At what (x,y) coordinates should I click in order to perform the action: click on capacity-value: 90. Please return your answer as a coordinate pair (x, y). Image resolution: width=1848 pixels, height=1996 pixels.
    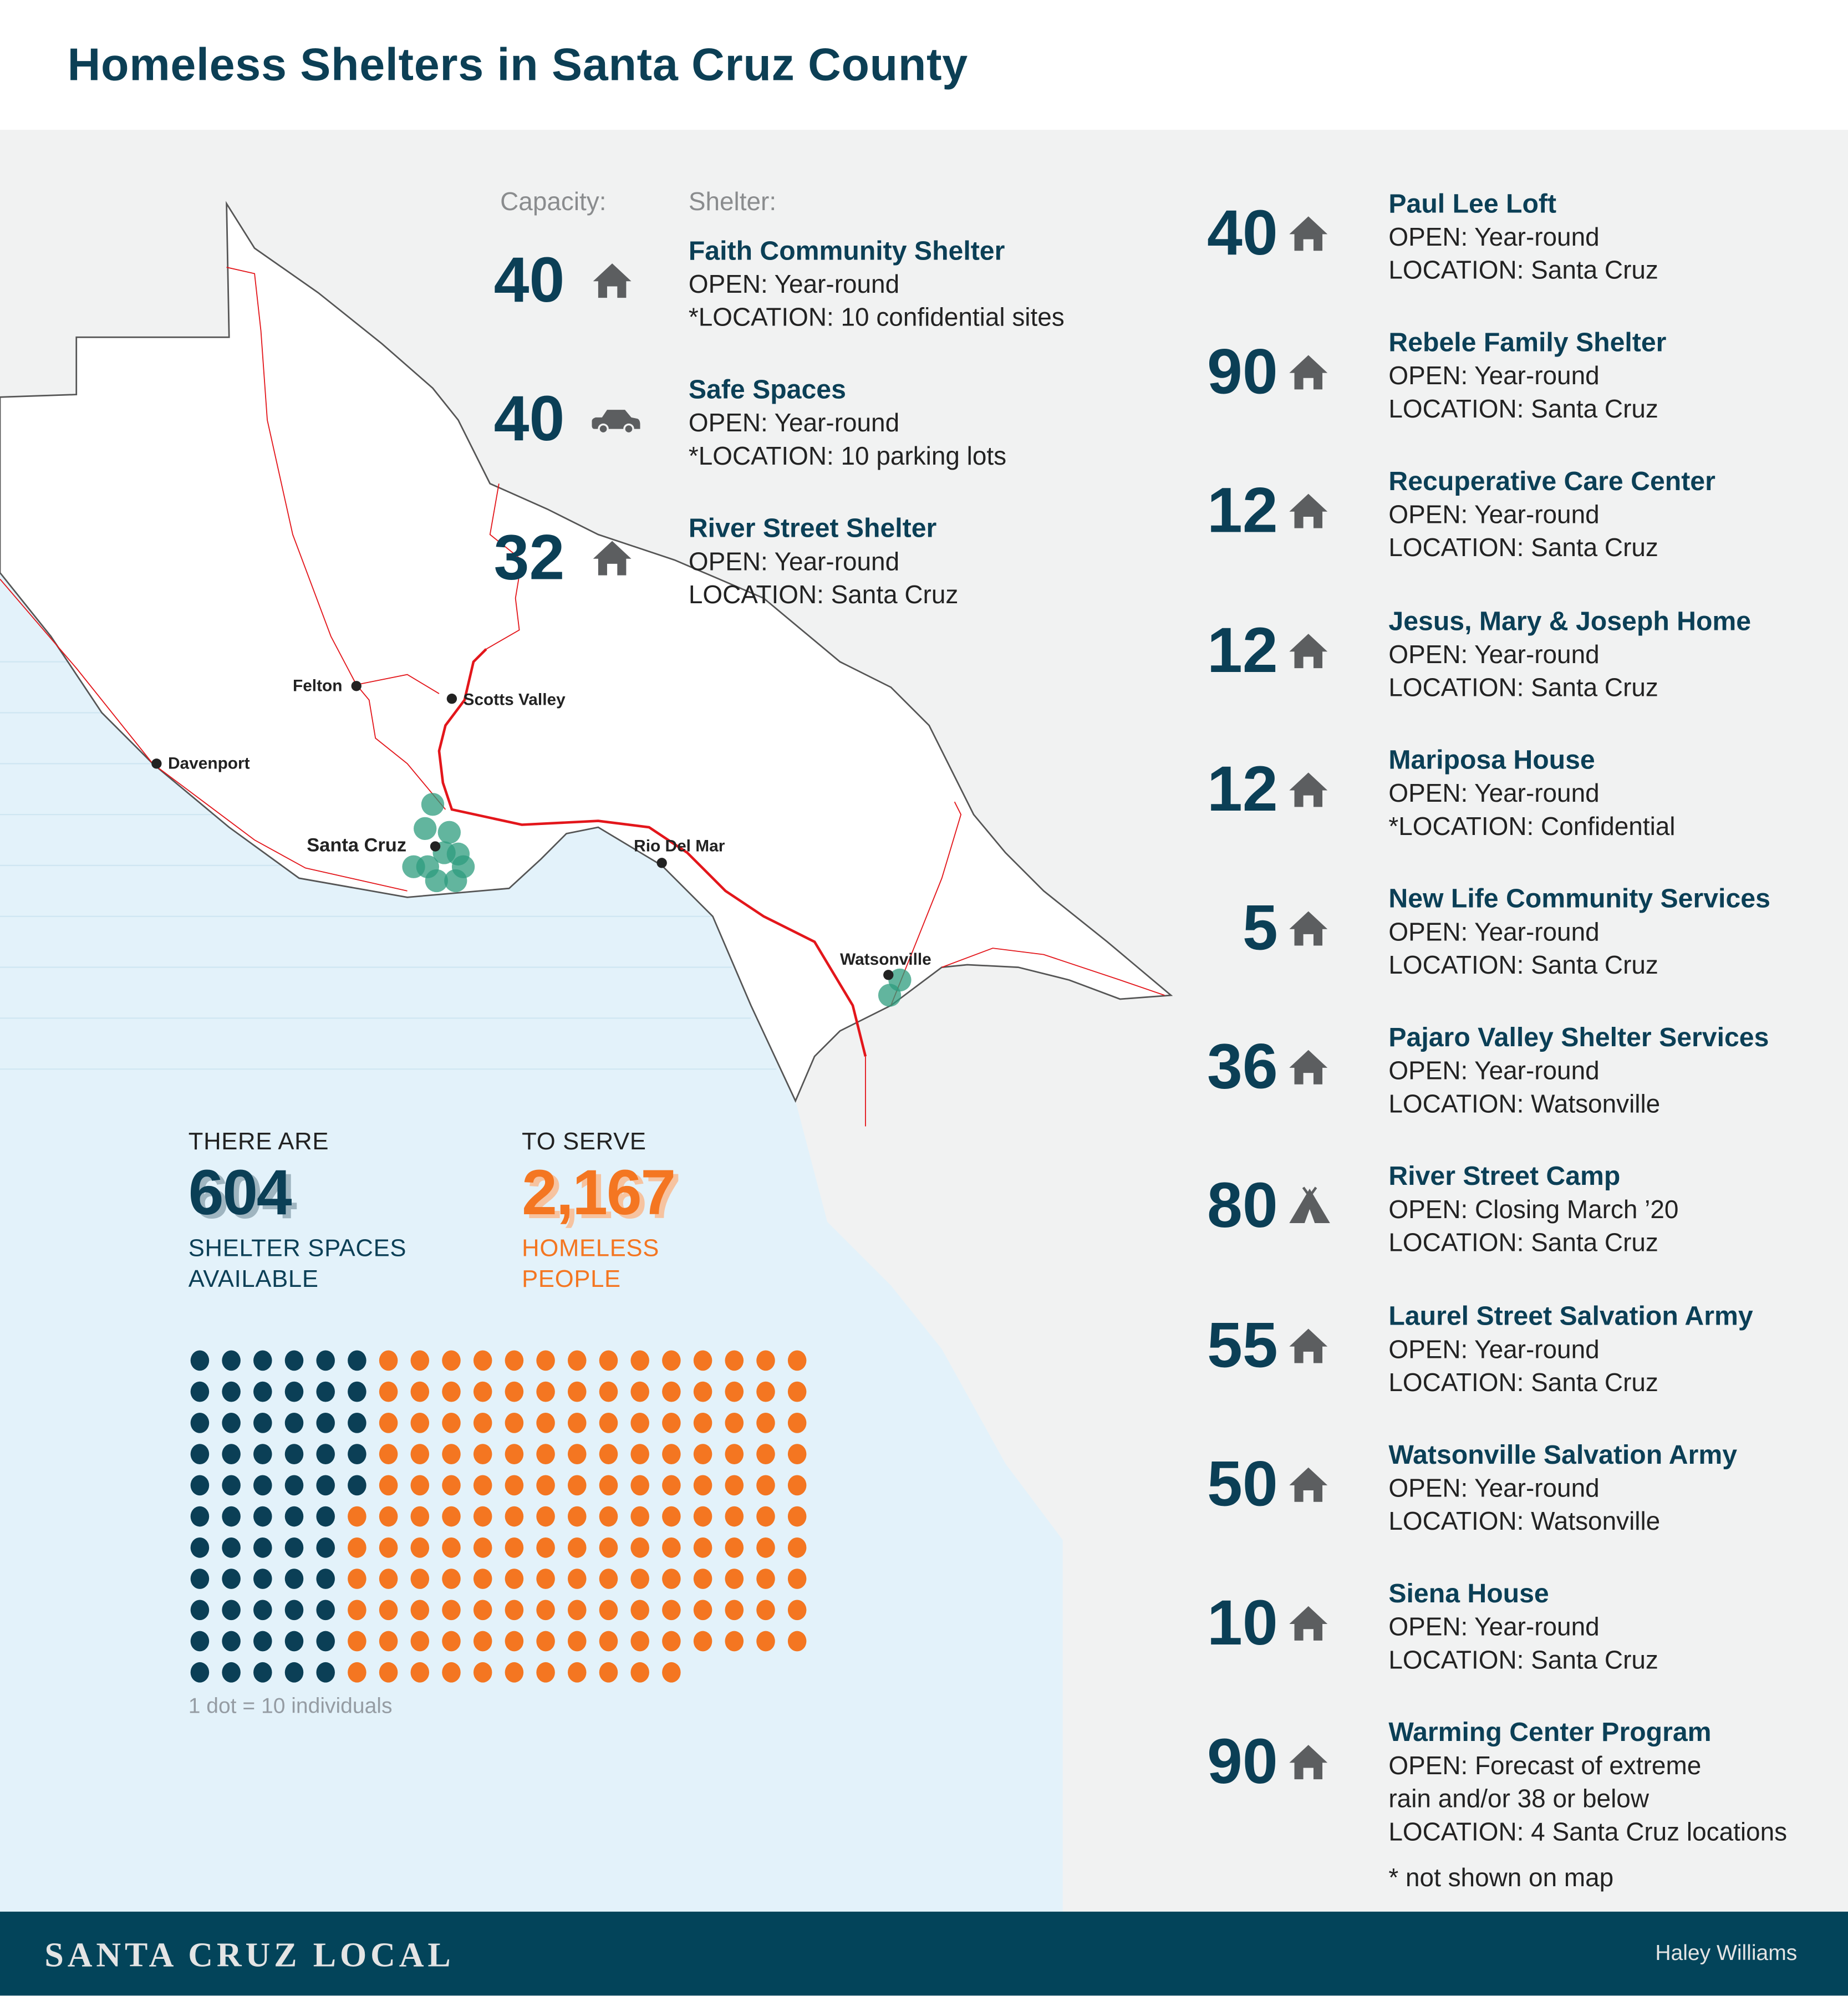
    Looking at the image, I should click on (1242, 372).